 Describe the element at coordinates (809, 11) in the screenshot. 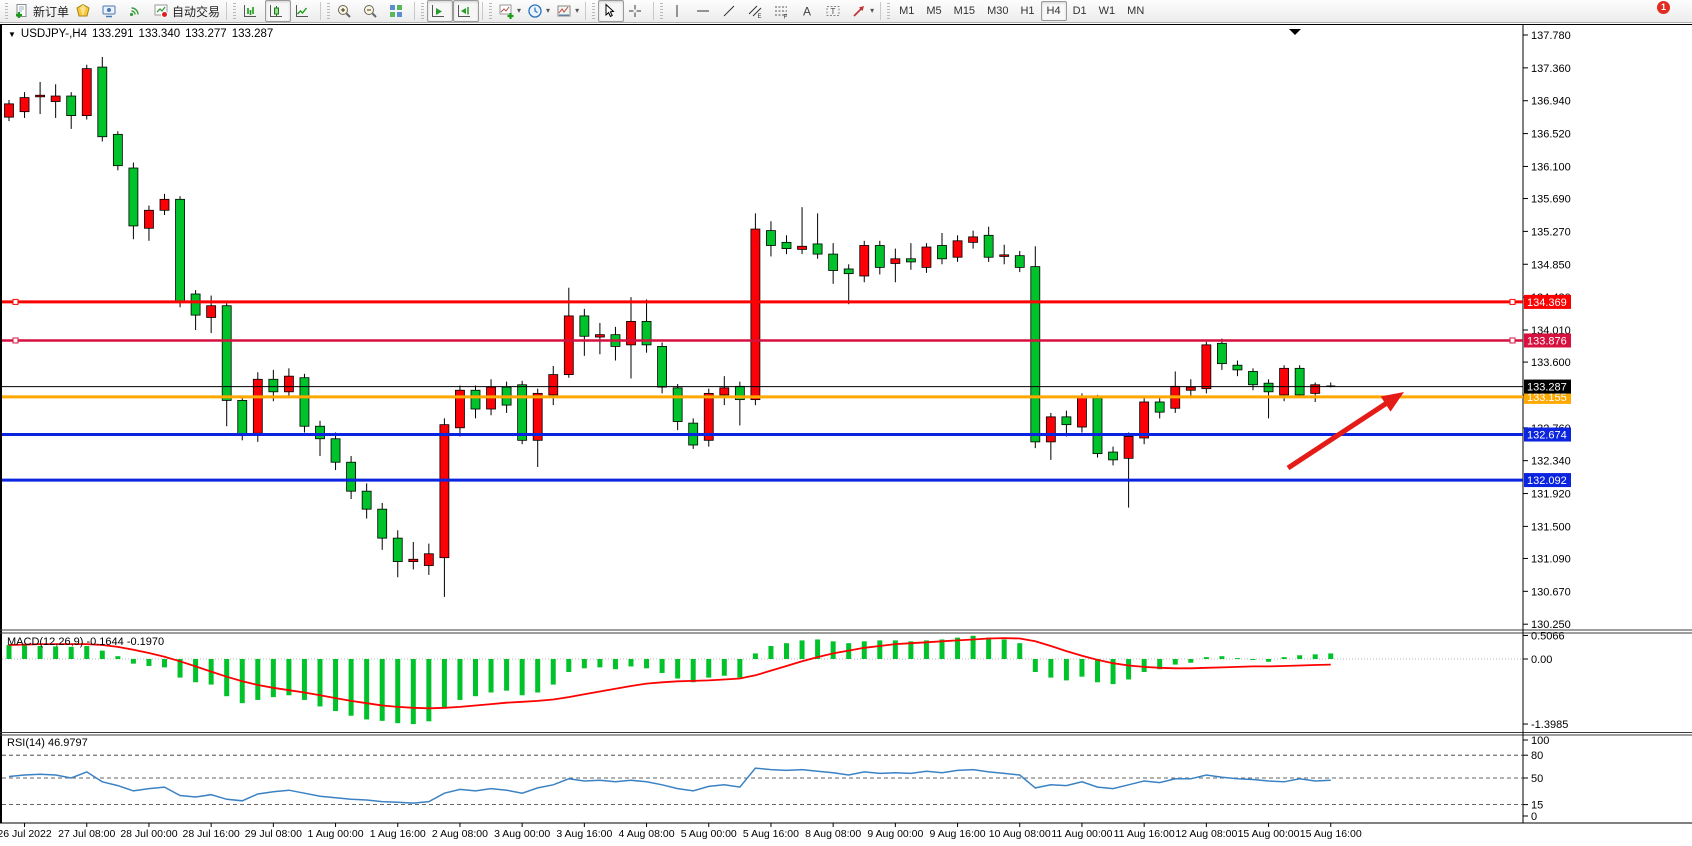

I see `text-button: A` at that location.